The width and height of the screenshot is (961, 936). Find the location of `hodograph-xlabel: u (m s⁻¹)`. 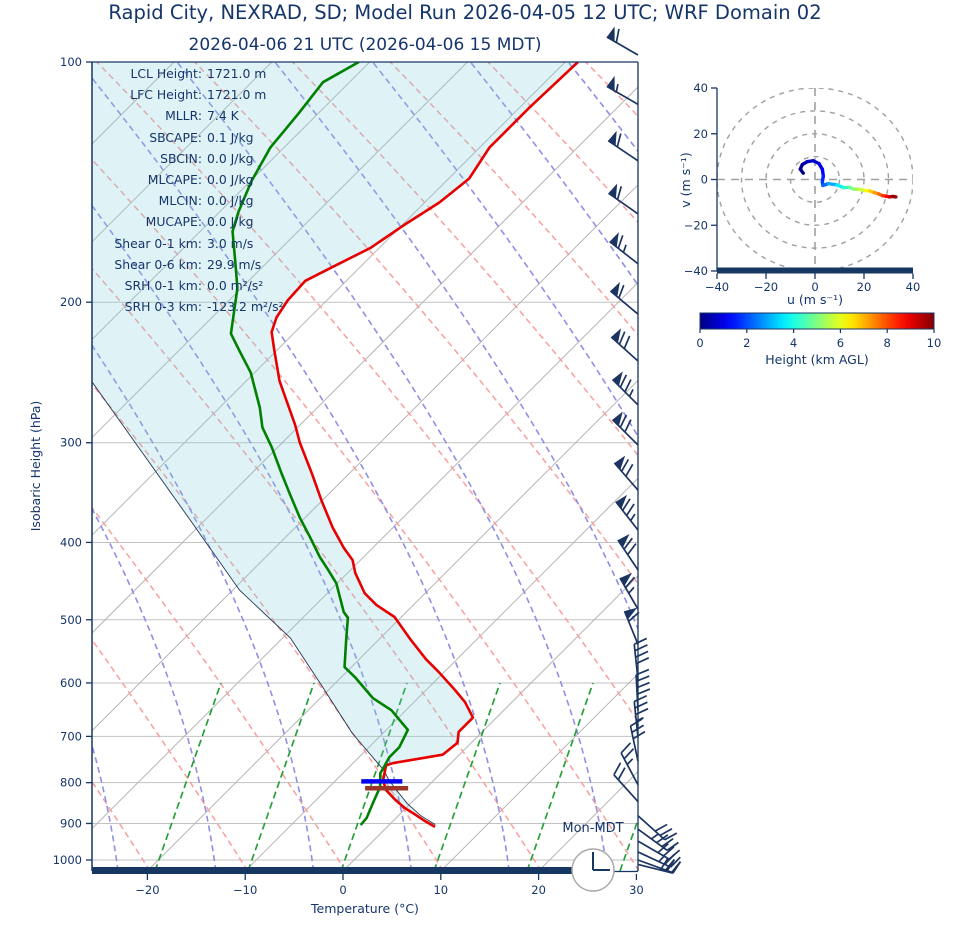

hodograph-xlabel: u (m s⁻¹) is located at coordinates (815, 299).